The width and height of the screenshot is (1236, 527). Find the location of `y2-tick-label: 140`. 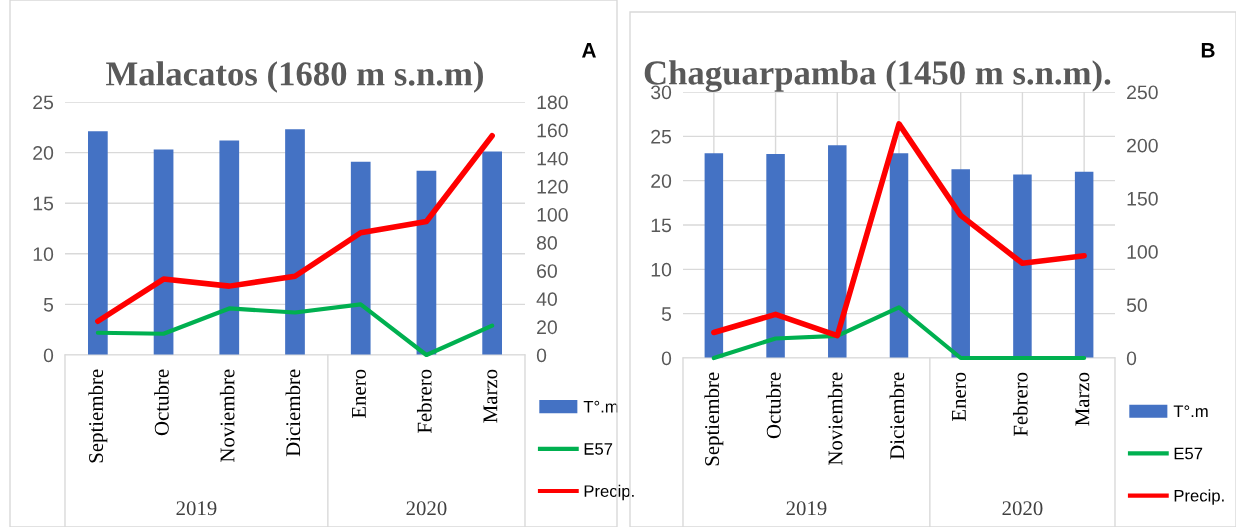

y2-tick-label: 140 is located at coordinates (552, 158).